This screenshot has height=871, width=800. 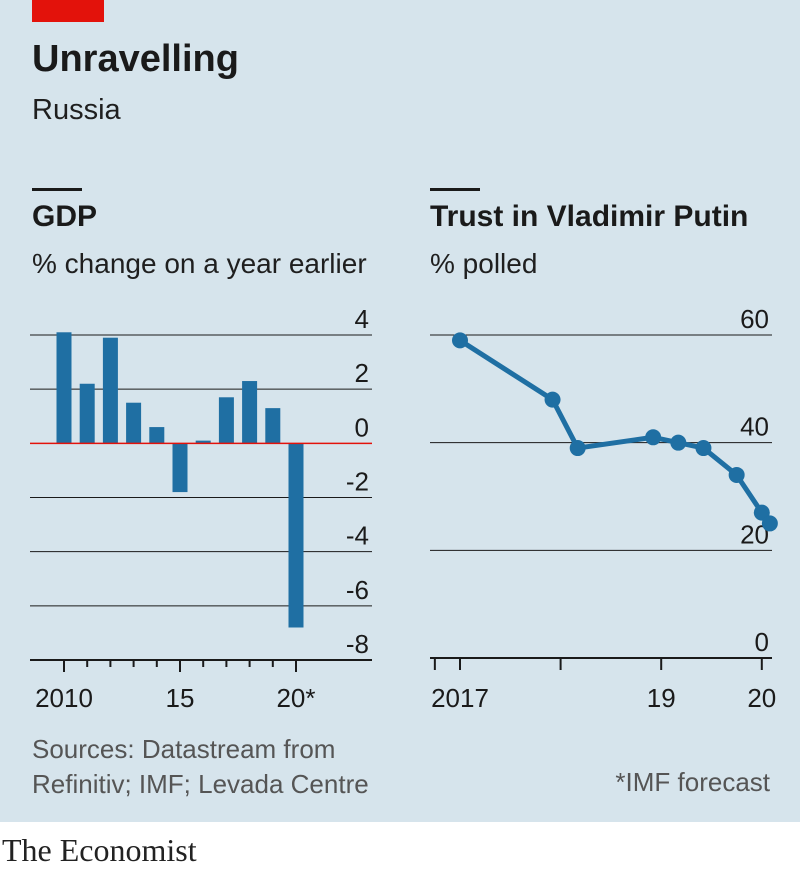 I want to click on trust-series-line, so click(x=615, y=431).